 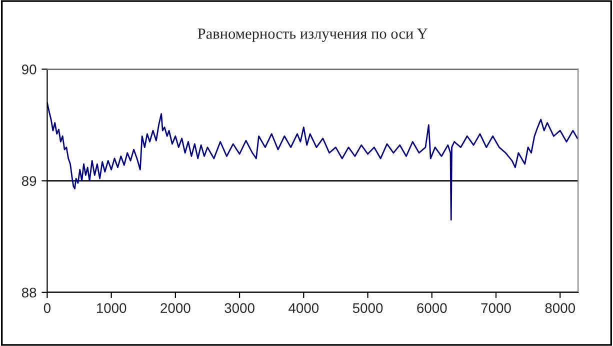 I want to click on x-tick-label: 8000, so click(x=560, y=308).